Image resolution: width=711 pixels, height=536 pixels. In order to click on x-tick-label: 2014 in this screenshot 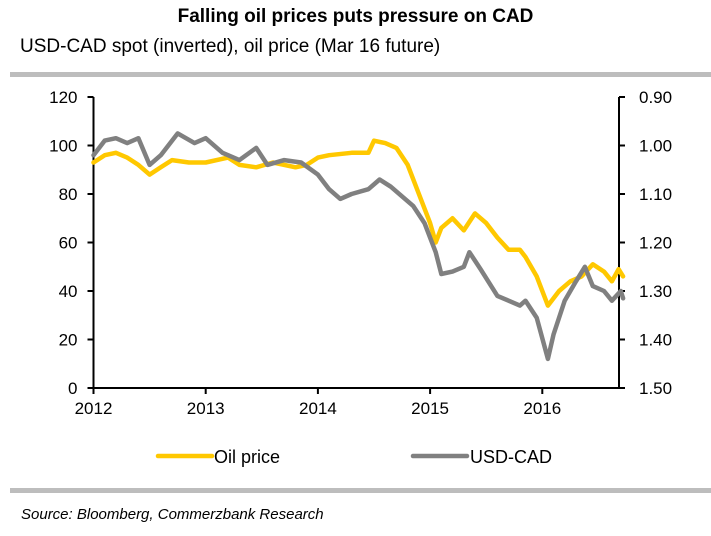, I will do `click(318, 408)`.